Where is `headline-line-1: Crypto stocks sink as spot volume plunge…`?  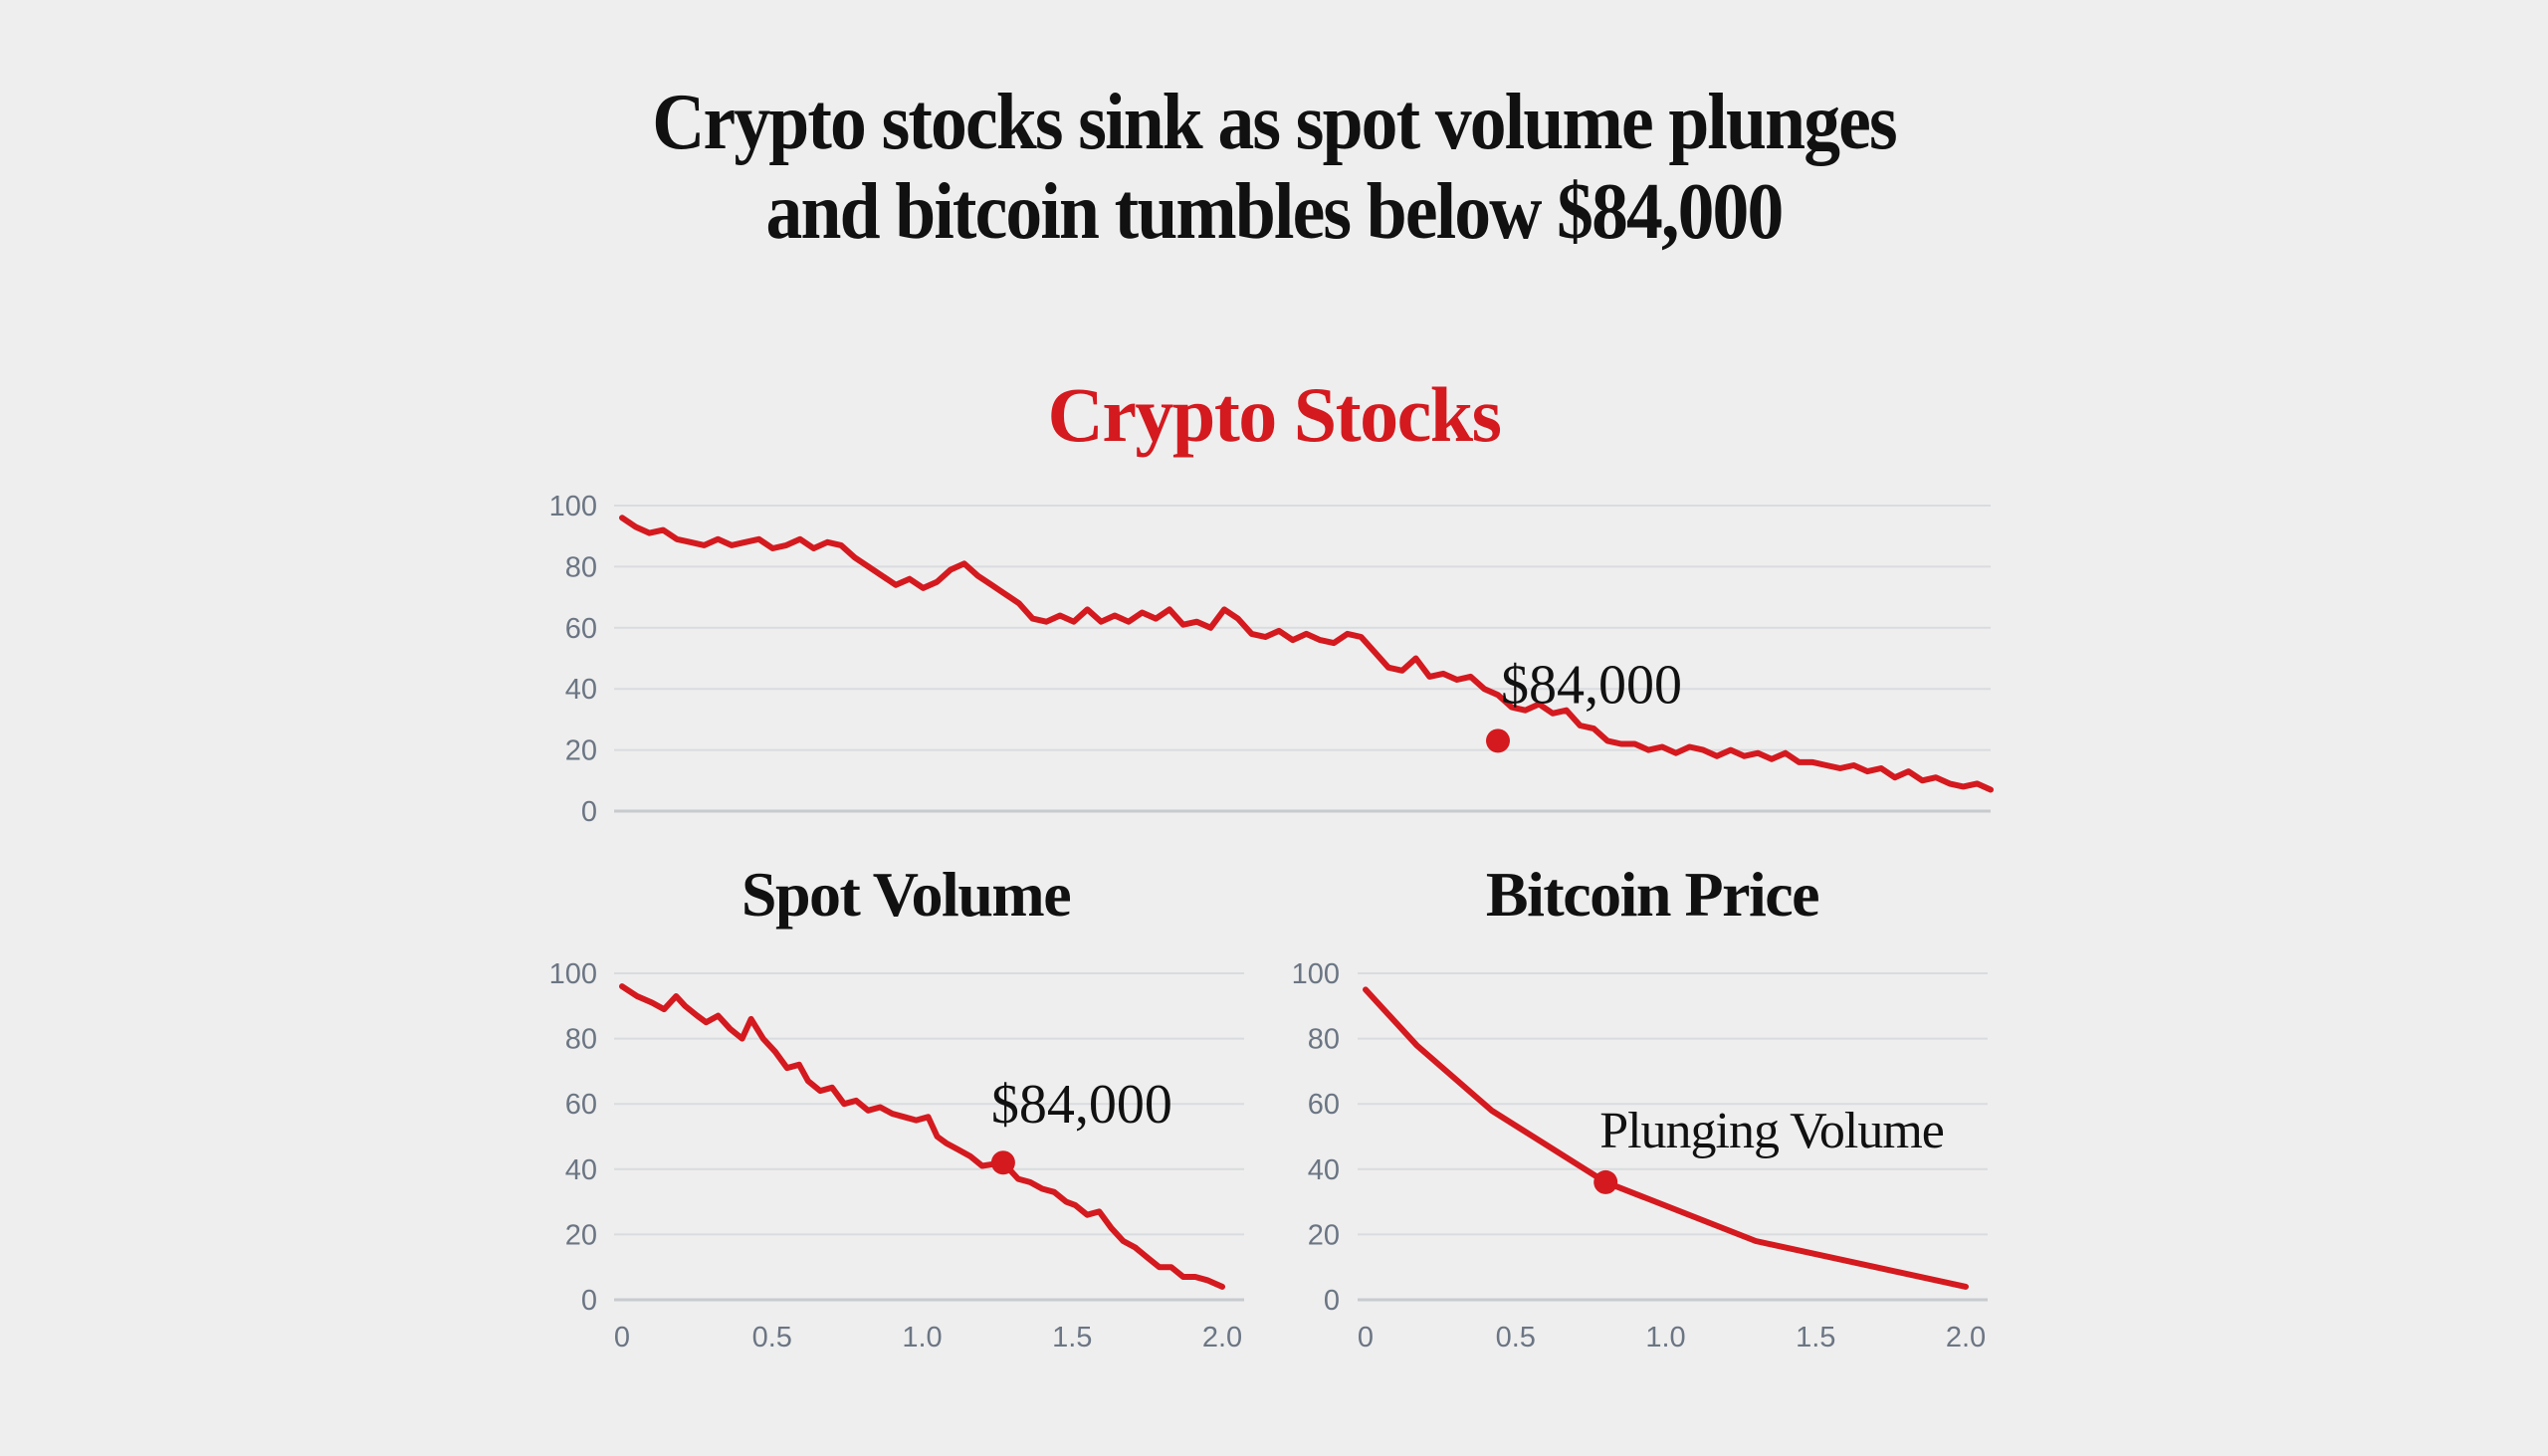
headline-line-1: Crypto stocks sink as spot volume plunge… is located at coordinates (1274, 122).